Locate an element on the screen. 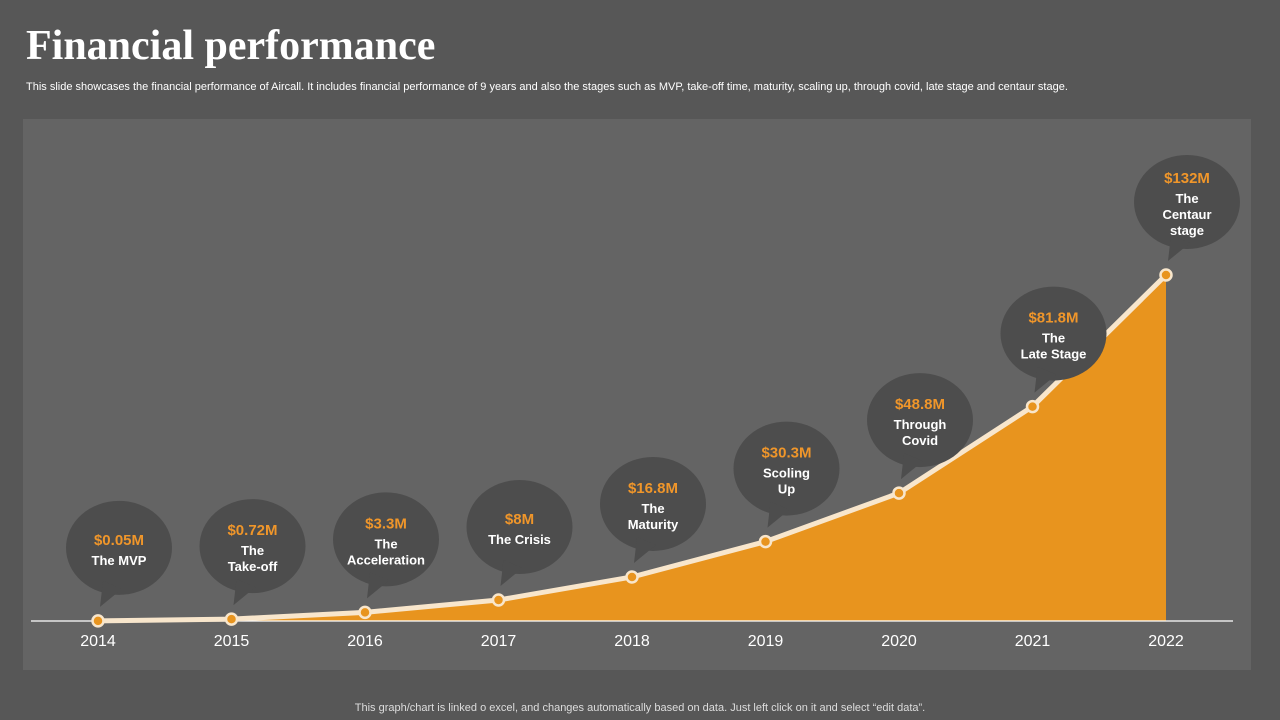 This screenshot has width=1280, height=720. bubble-value-2014: $0.05M is located at coordinates (119, 540).